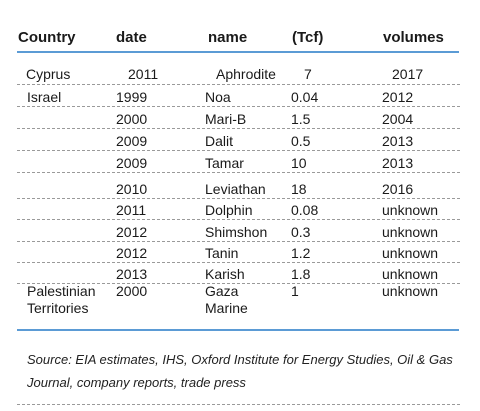 This screenshot has width=480, height=411. Describe the element at coordinates (413, 37) in the screenshot. I see `header-volumes: volumes` at that location.